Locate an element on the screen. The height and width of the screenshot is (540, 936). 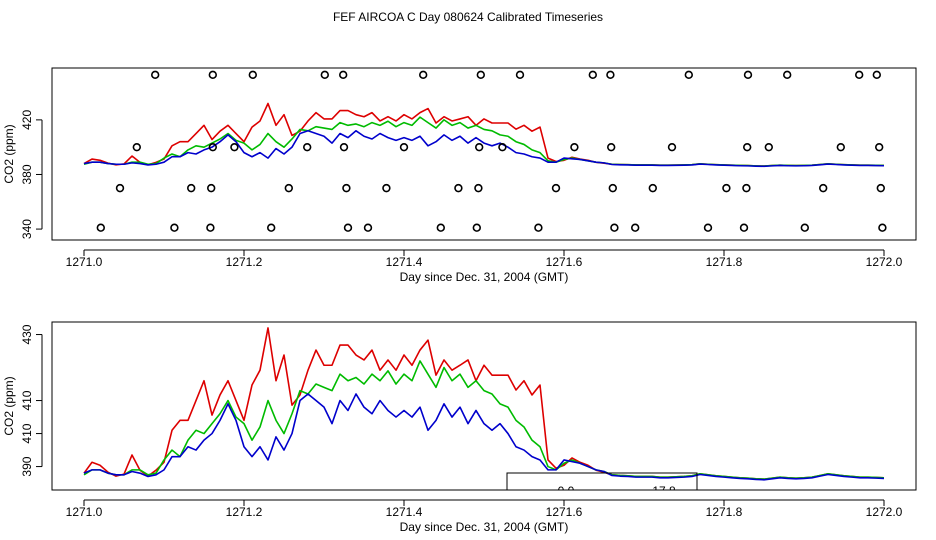
box-label: 0.0 is located at coordinates (566, 491).